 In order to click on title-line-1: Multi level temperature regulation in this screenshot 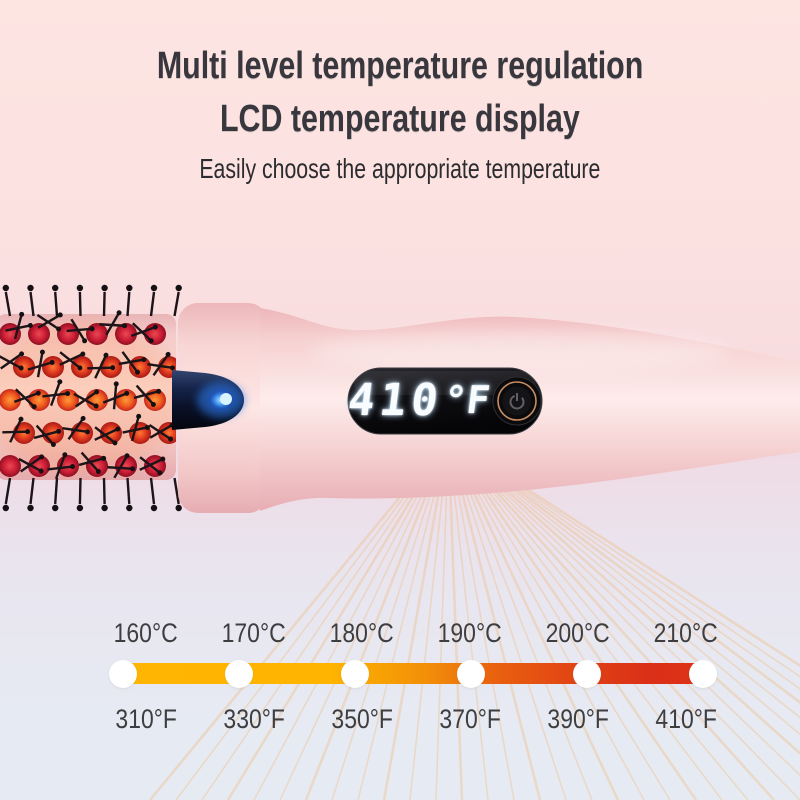, I will do `click(400, 66)`.